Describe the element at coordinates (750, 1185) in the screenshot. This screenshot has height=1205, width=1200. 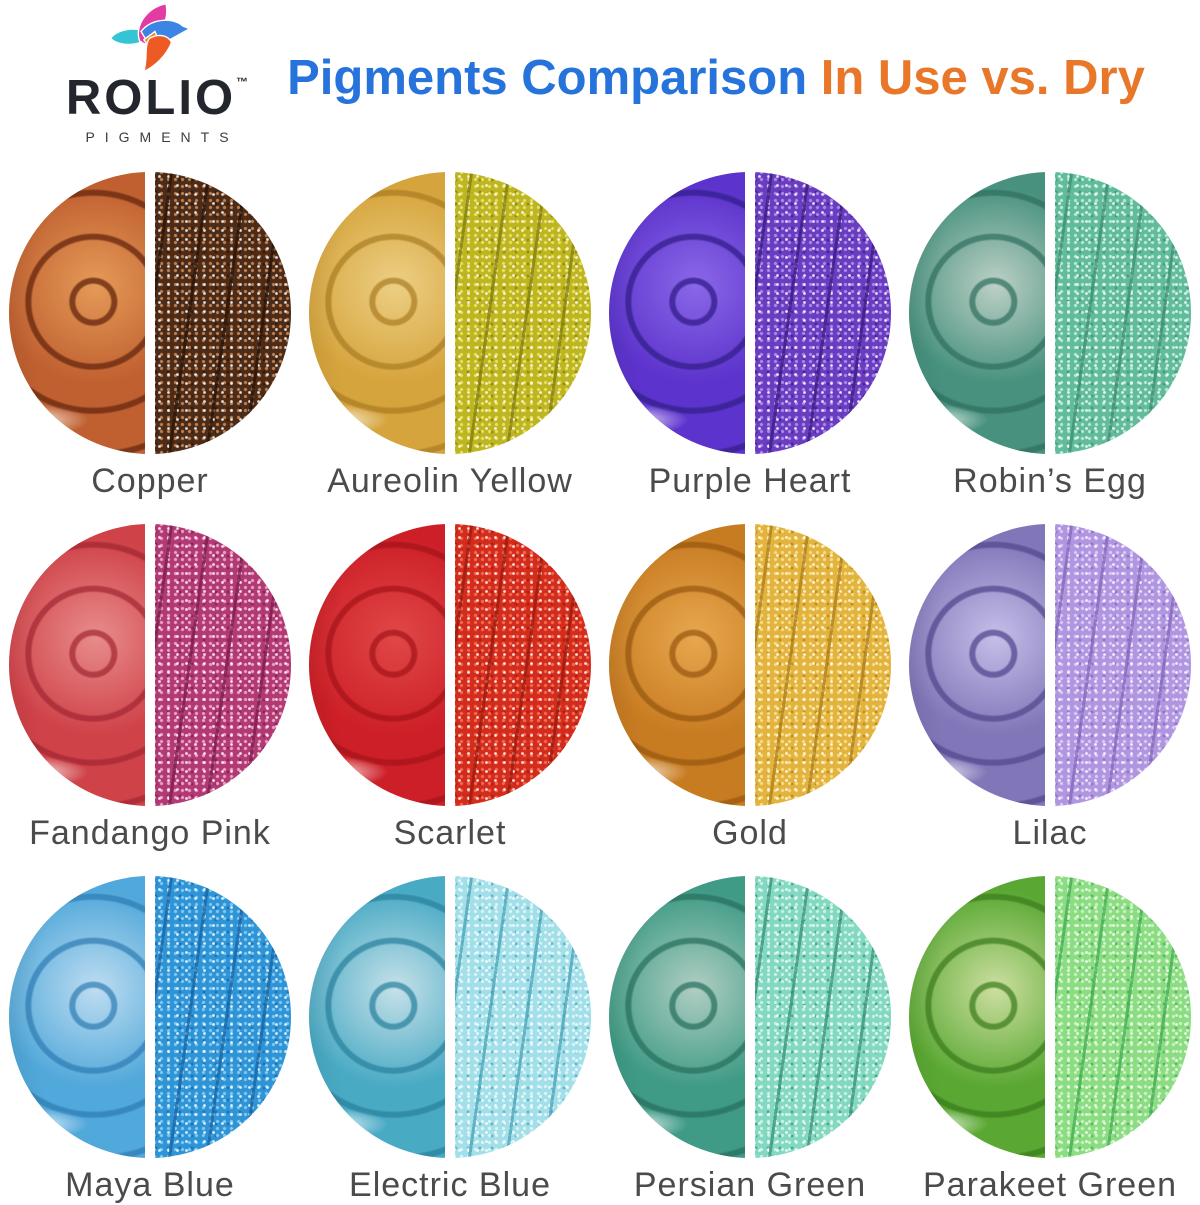
I see `pigment-name: Persian Green` at that location.